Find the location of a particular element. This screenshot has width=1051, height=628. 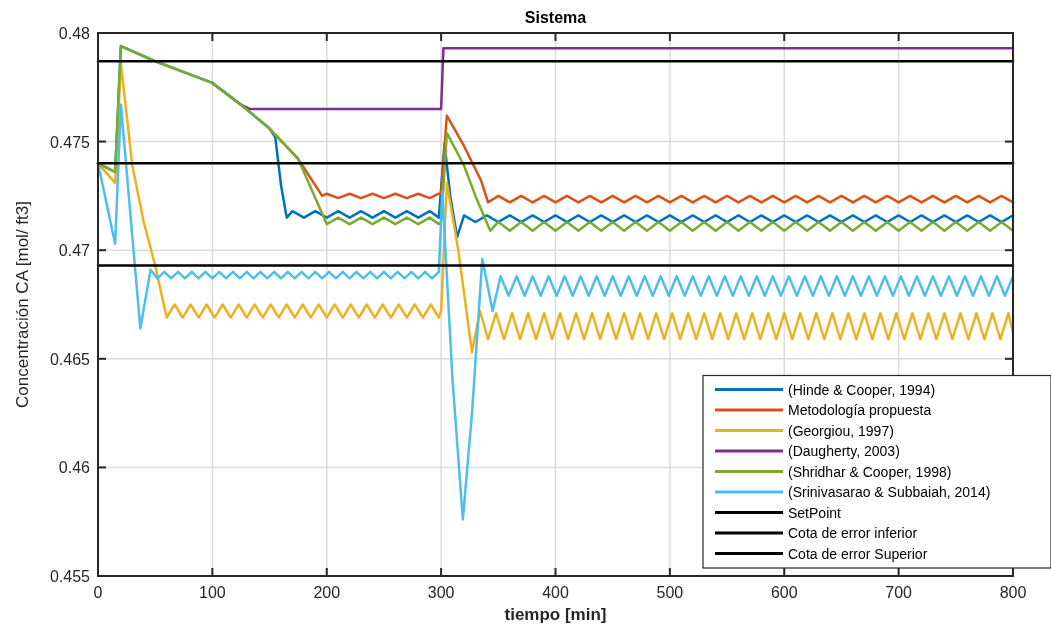

x-tick-label: 800 is located at coordinates (1013, 592).